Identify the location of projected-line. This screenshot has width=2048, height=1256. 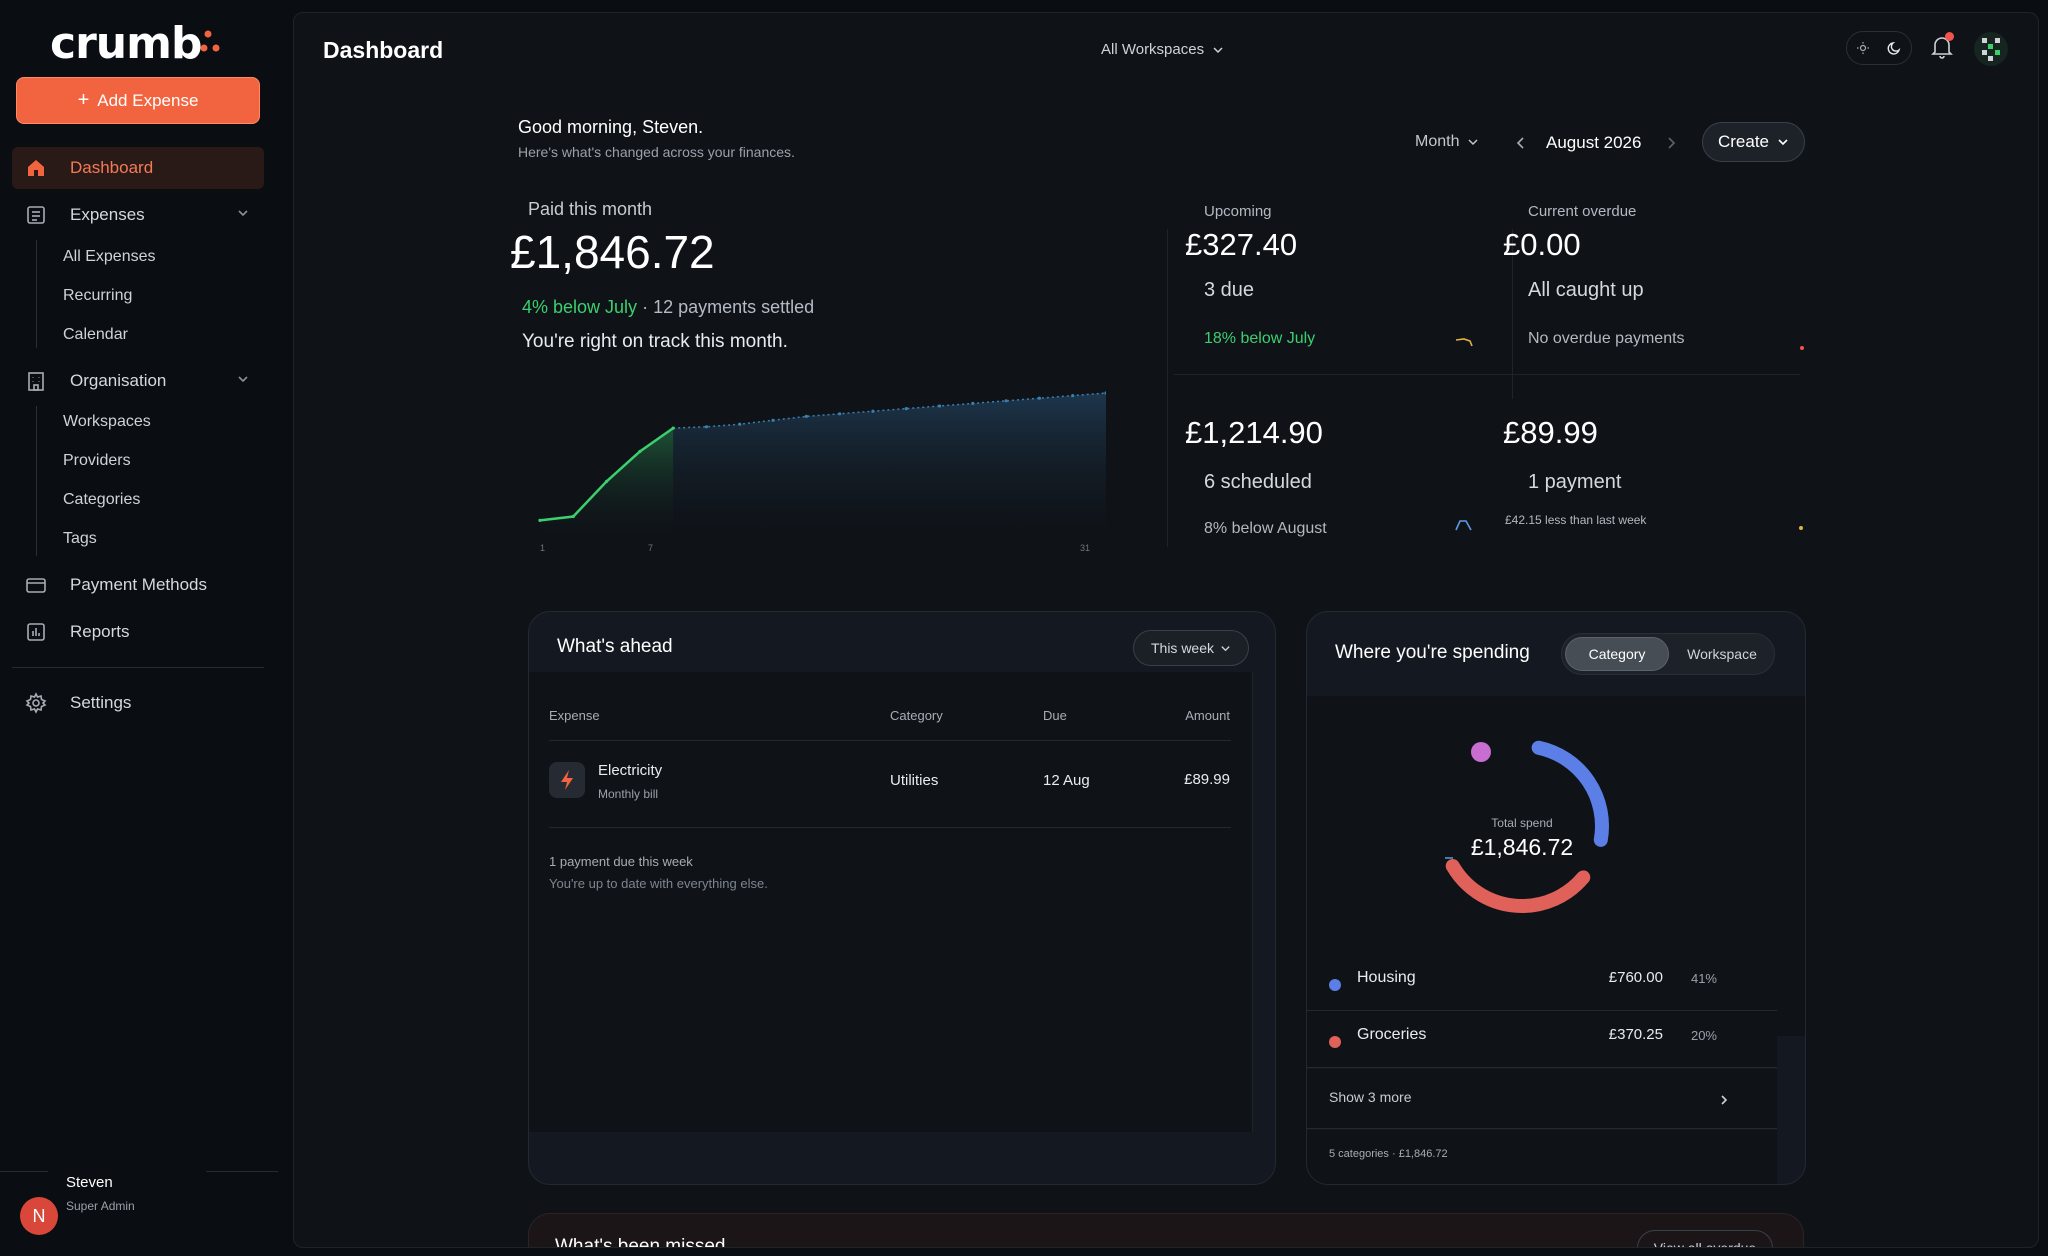
(889, 410).